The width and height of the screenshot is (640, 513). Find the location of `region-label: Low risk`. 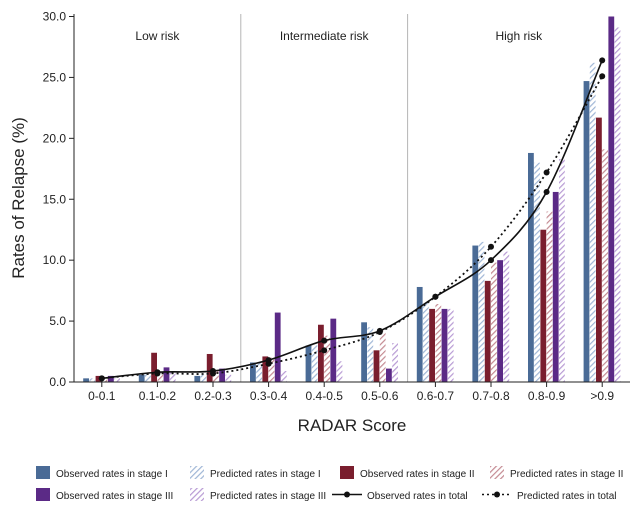

region-label: Low risk is located at coordinates (157, 36).